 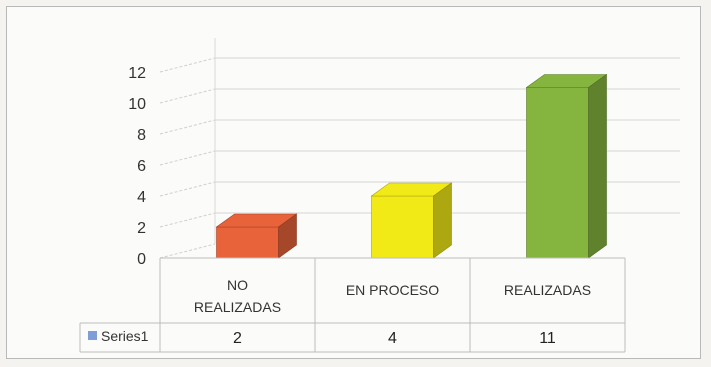 I want to click on y-tick-label: 2, so click(x=141, y=228).